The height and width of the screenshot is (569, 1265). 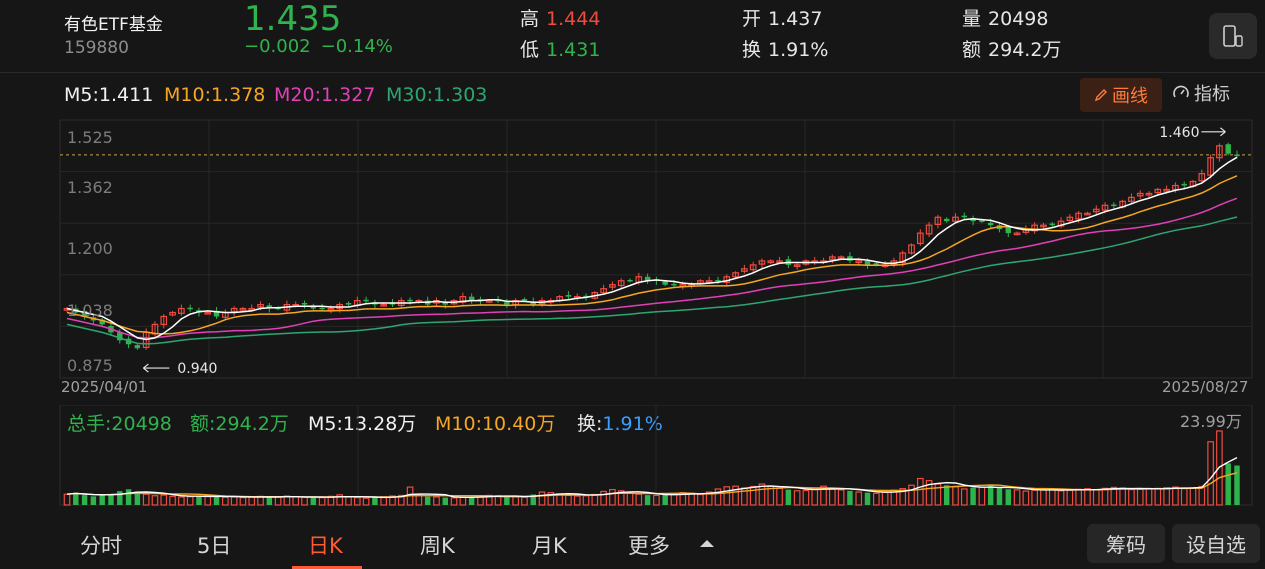 What do you see at coordinates (495, 424) in the screenshot?
I see `vol-ma10-label: M10:10.40万` at bounding box center [495, 424].